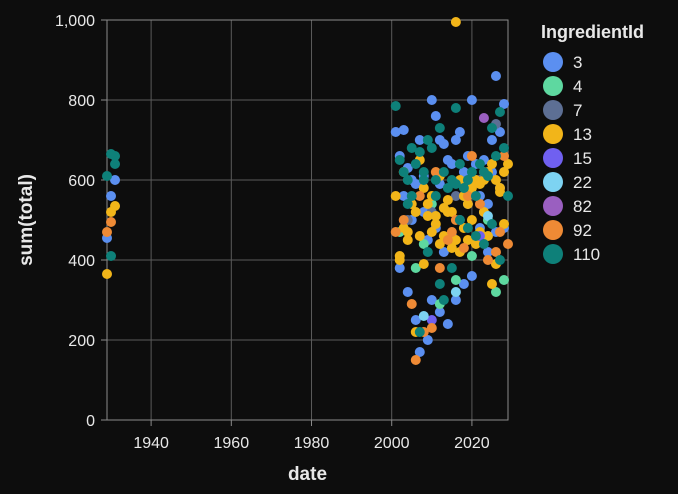 The image size is (678, 494). I want to click on x-tick-label: 1940, so click(151, 443).